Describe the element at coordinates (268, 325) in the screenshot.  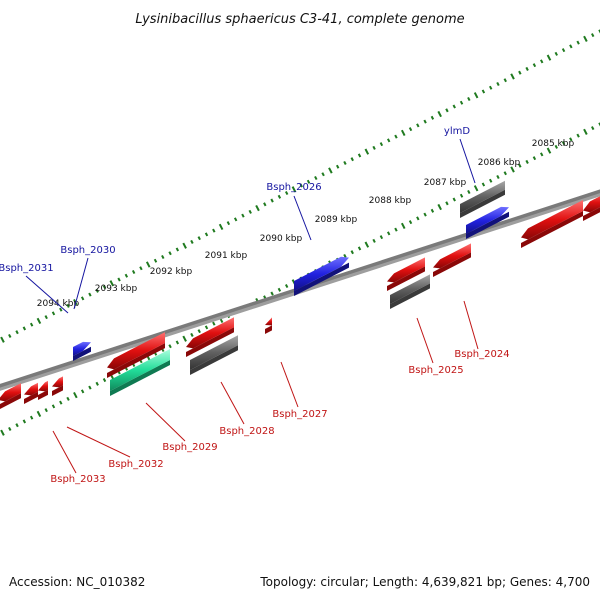
I see `gene-bsph-2027` at that location.